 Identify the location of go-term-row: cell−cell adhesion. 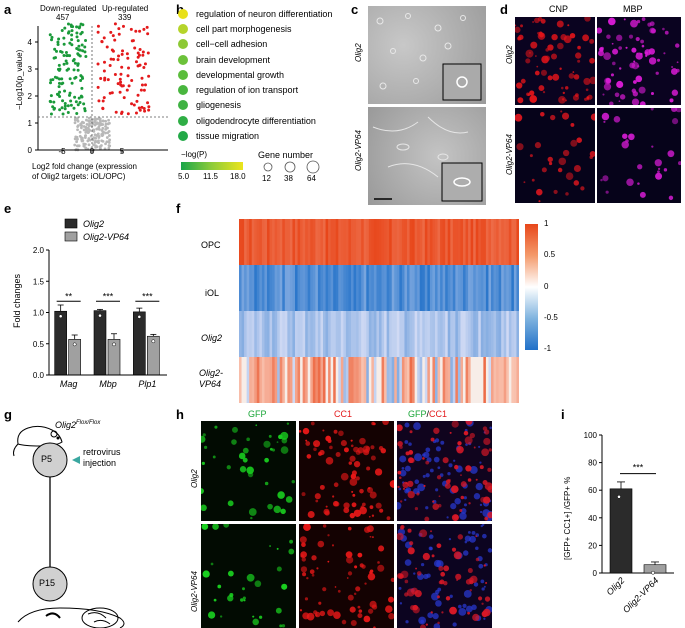
(265, 44).